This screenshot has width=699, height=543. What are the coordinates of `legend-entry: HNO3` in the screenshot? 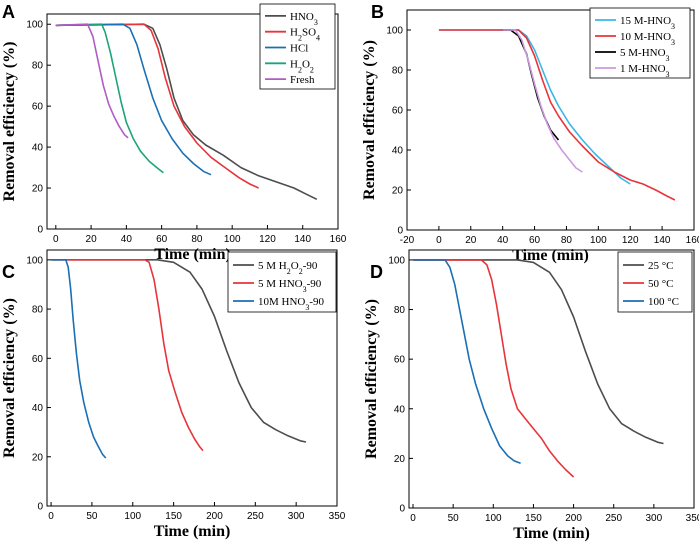 It's located at (304, 19).